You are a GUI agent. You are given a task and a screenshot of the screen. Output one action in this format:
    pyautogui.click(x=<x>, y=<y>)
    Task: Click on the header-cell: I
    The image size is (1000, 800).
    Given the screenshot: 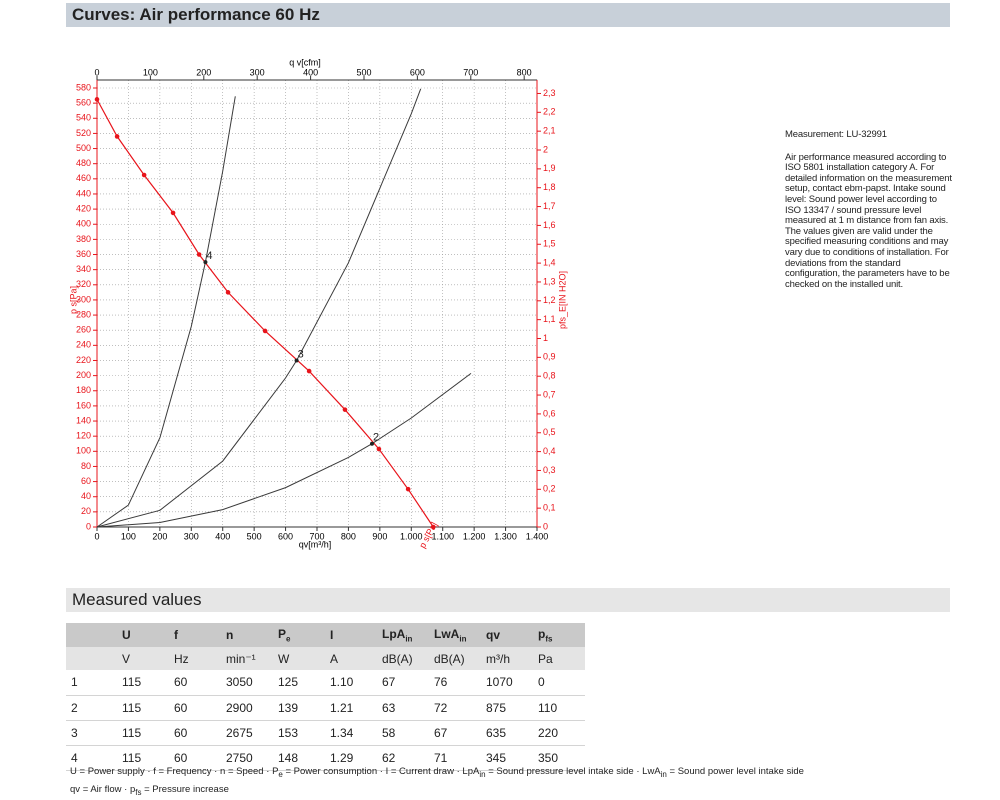 What is the action you would take?
    pyautogui.click(x=351, y=635)
    